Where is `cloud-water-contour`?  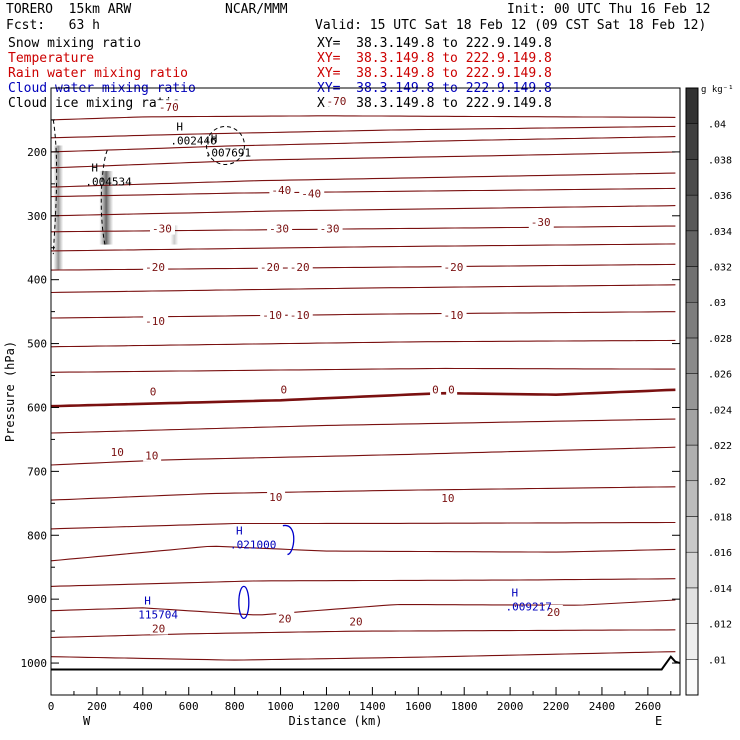
cloud-water-contour is located at coordinates (288, 540).